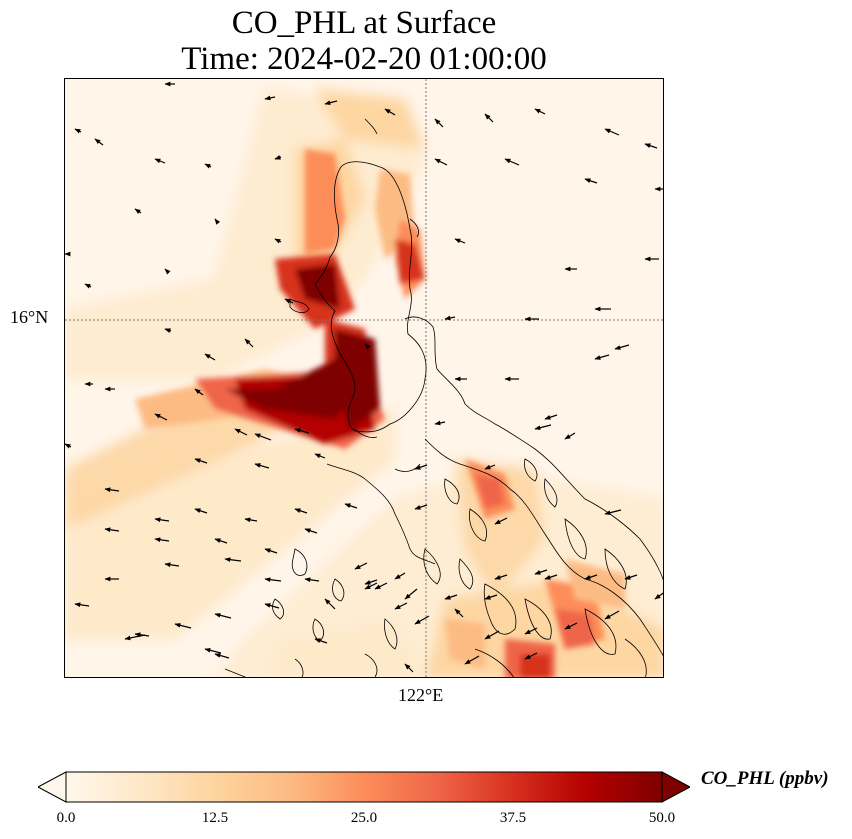 The width and height of the screenshot is (852, 839). Describe the element at coordinates (364, 818) in the screenshot. I see `colorbar-tick-label: 25.0` at that location.